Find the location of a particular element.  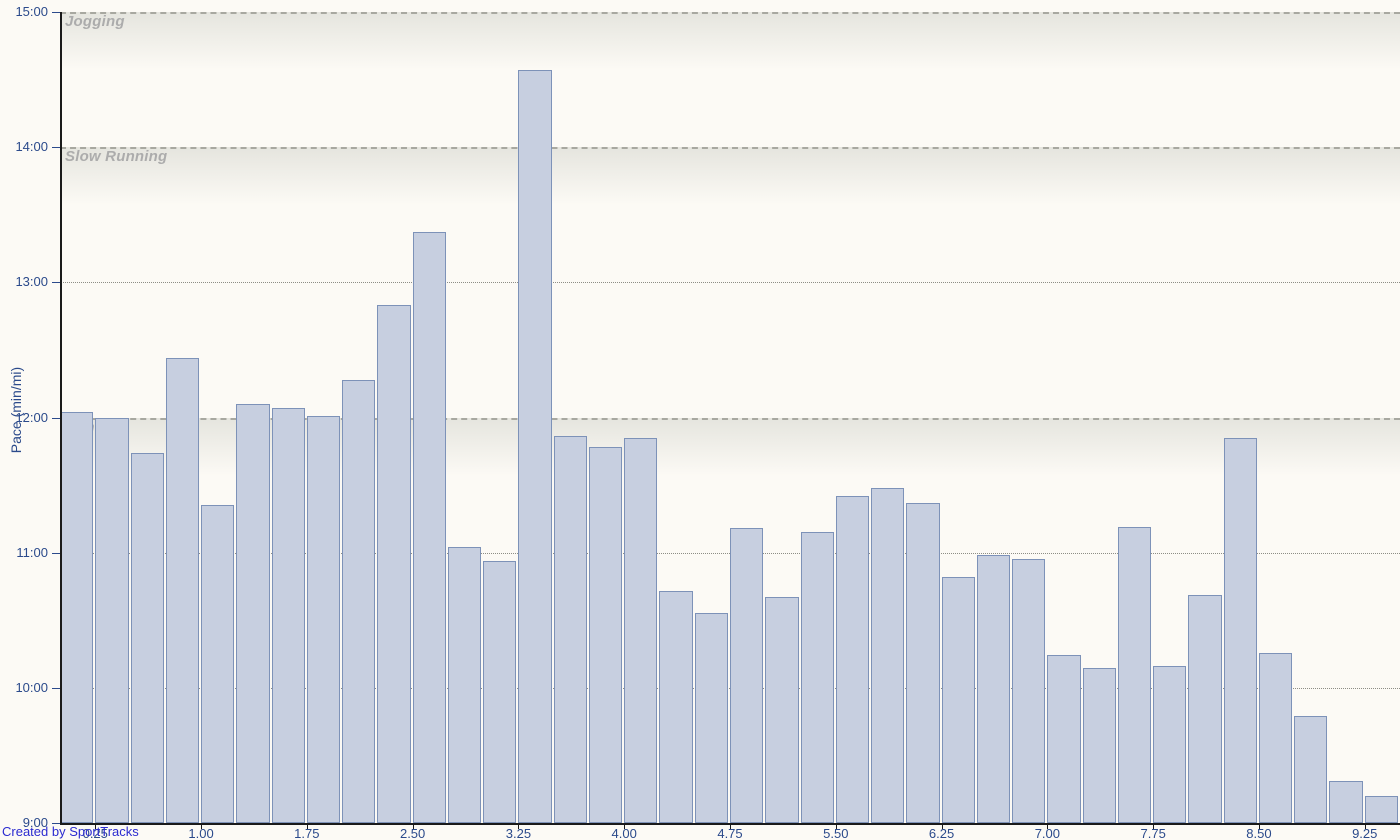

y-axis-title: Pace (min/mi) is located at coordinates (16, 410).